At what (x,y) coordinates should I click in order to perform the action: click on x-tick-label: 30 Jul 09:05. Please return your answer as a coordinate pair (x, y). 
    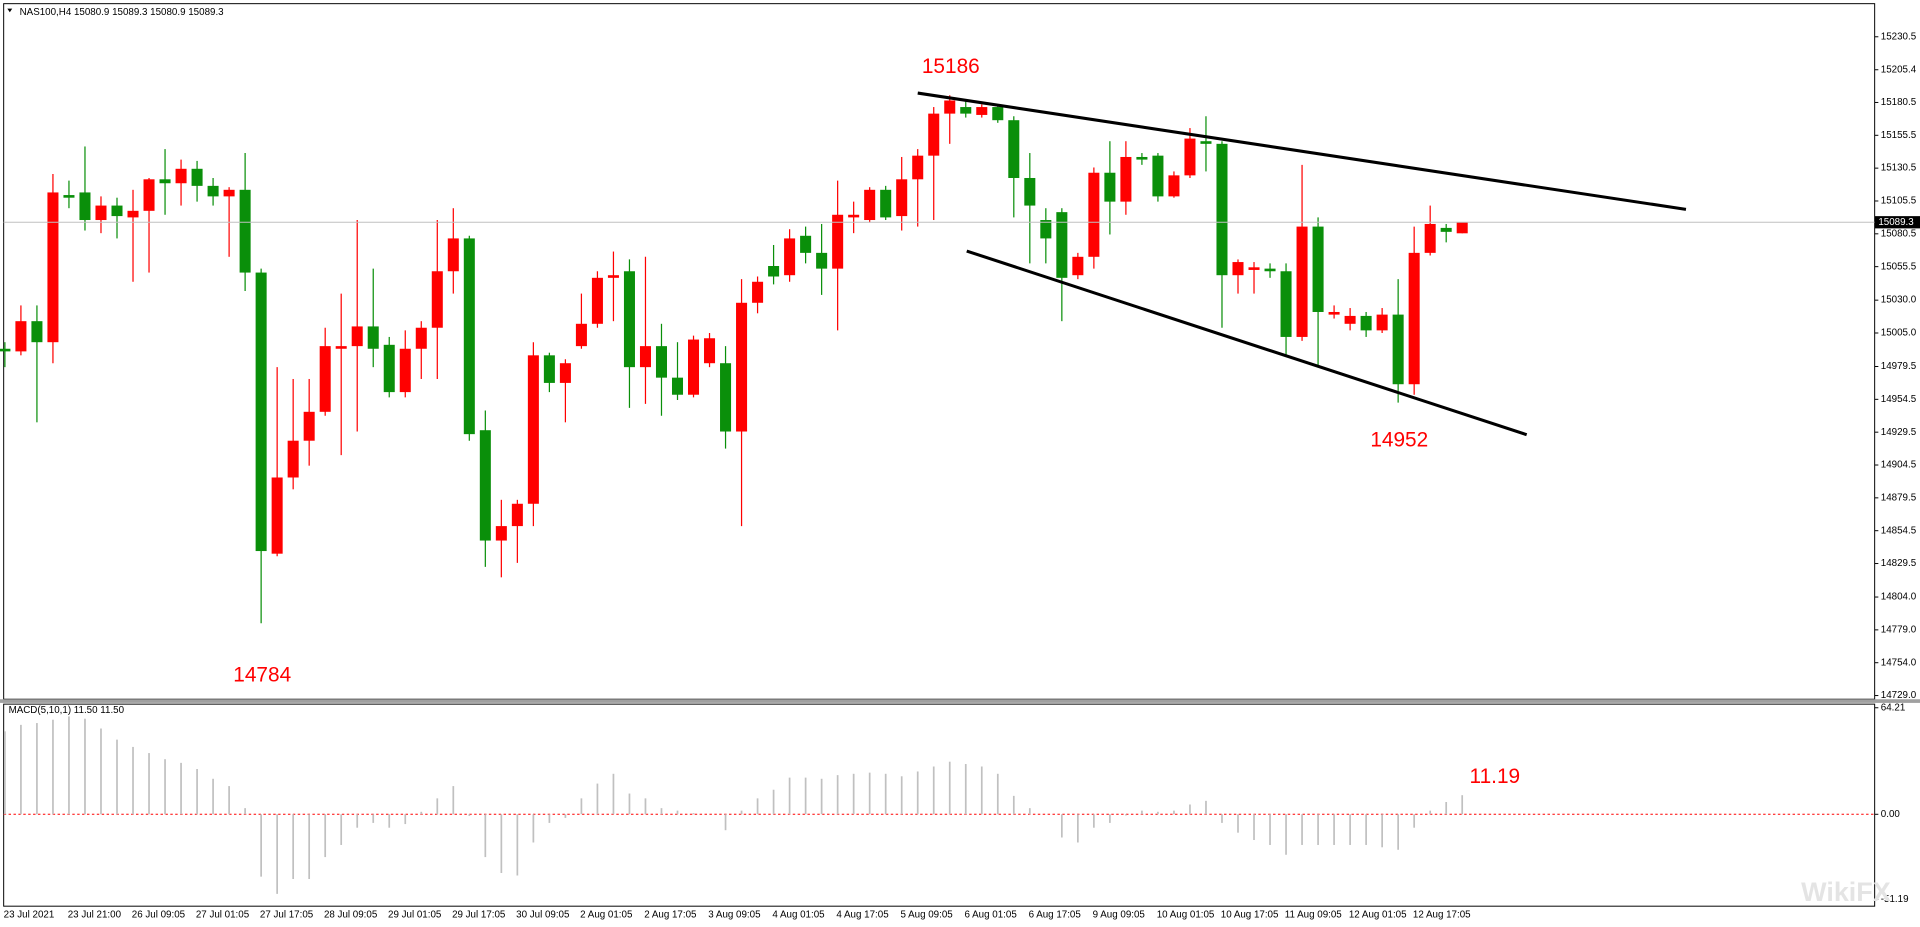
    Looking at the image, I should click on (543, 914).